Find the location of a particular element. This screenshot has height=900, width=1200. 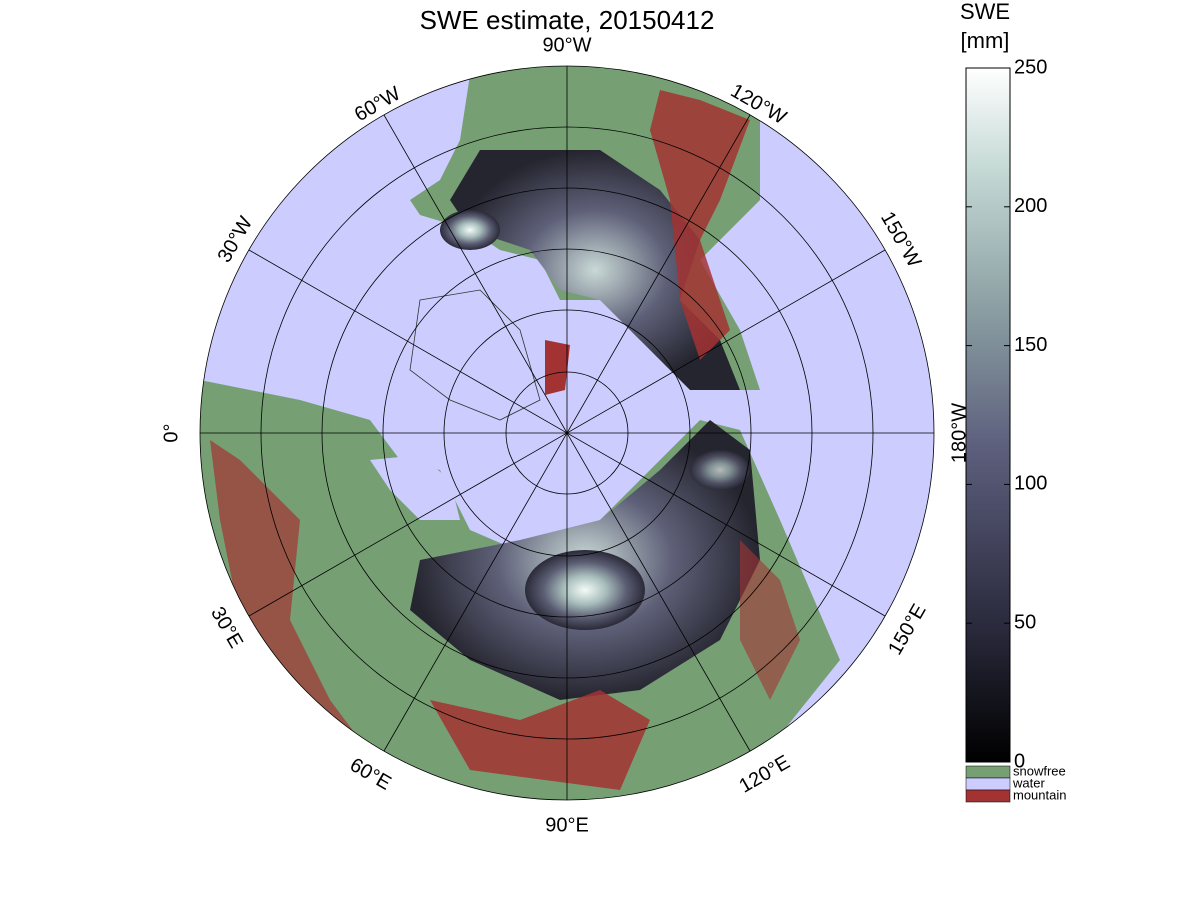

colorbar-ticks: 0 50 100 150 200 250 is located at coordinates (1006, 414).